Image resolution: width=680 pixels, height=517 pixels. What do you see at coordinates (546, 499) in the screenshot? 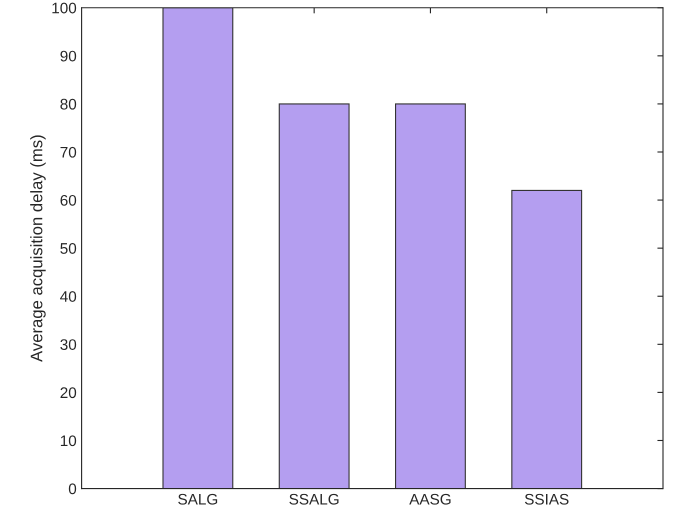
I see `x-tick-label: SSIAS` at bounding box center [546, 499].